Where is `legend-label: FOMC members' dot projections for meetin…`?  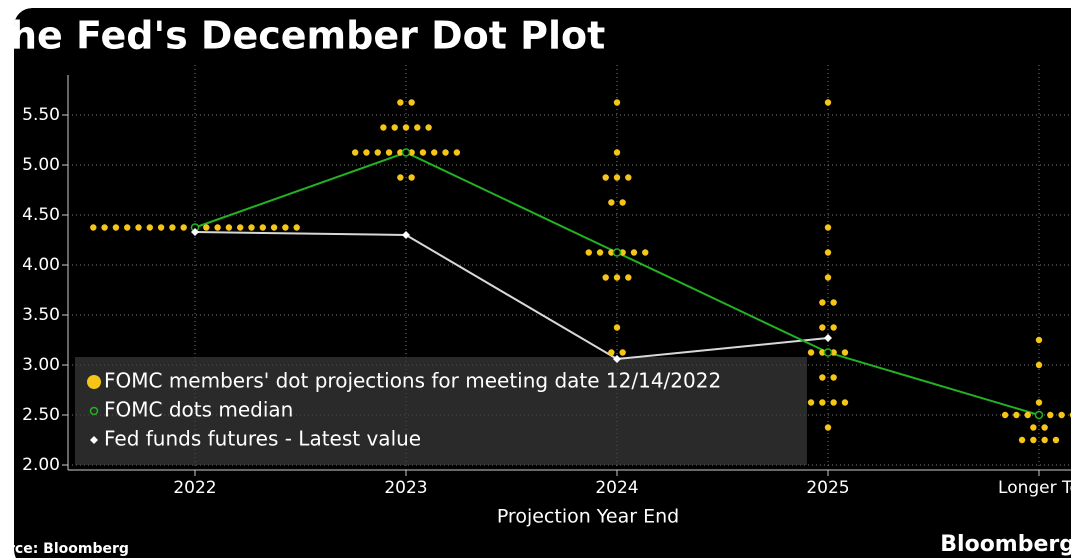
legend-label: FOMC members' dot projections for meetin… is located at coordinates (412, 381).